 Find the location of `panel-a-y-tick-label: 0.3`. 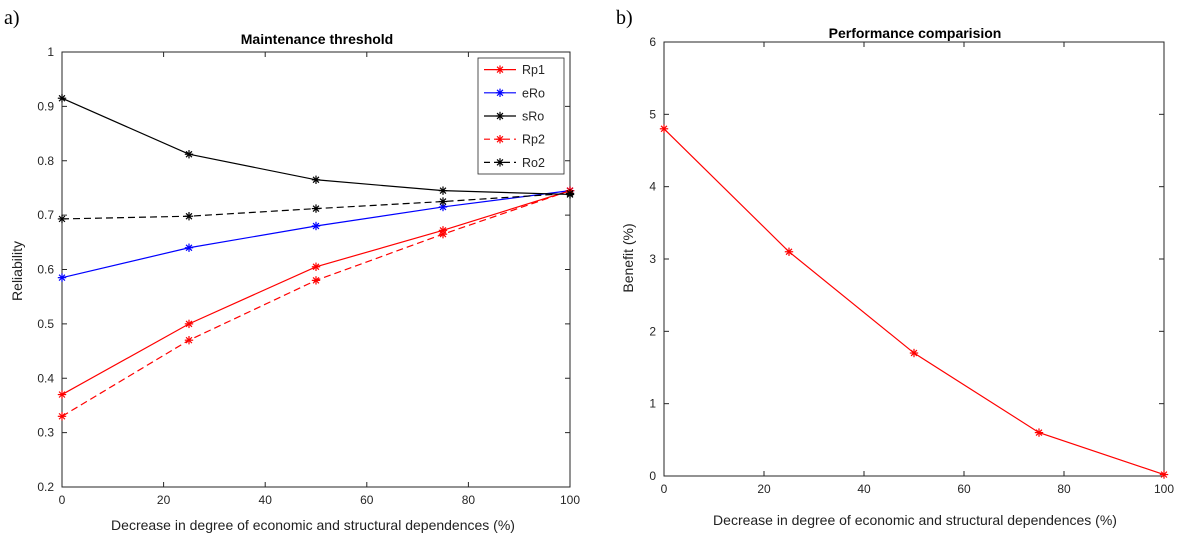

panel-a-y-tick-label: 0.3 is located at coordinates (45, 433).